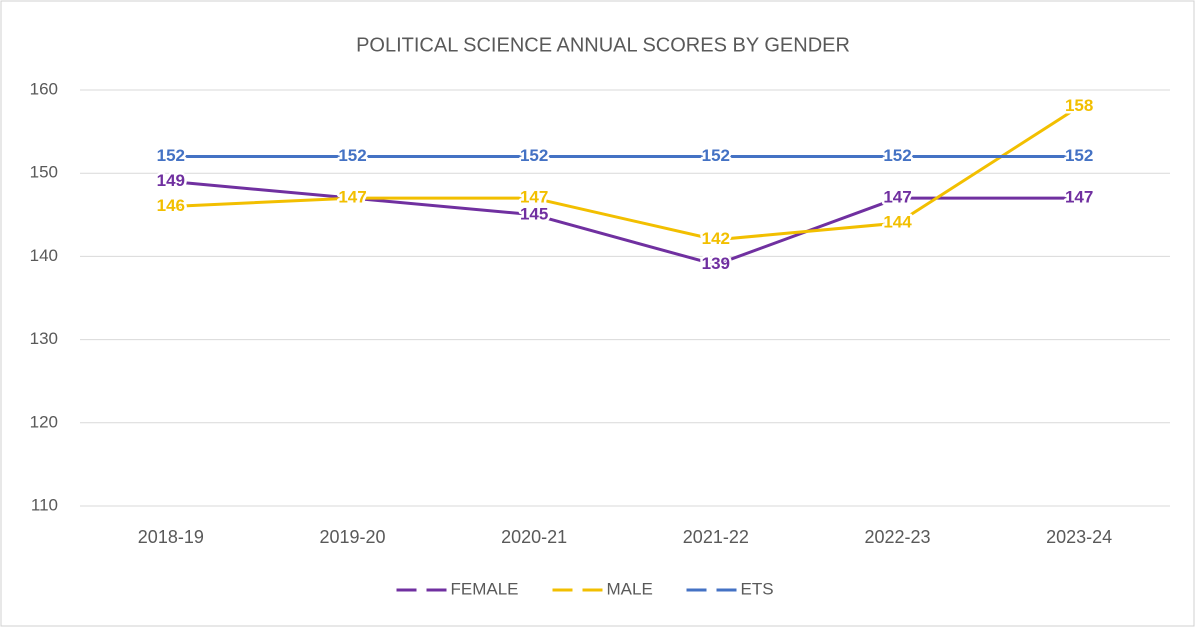 The width and height of the screenshot is (1196, 628). I want to click on x-tick-label: 2018-19, so click(171, 537).